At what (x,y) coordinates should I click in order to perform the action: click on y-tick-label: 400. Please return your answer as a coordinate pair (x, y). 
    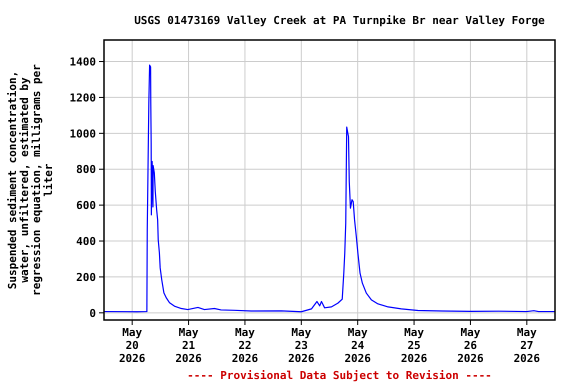
    Looking at the image, I should click on (86, 241).